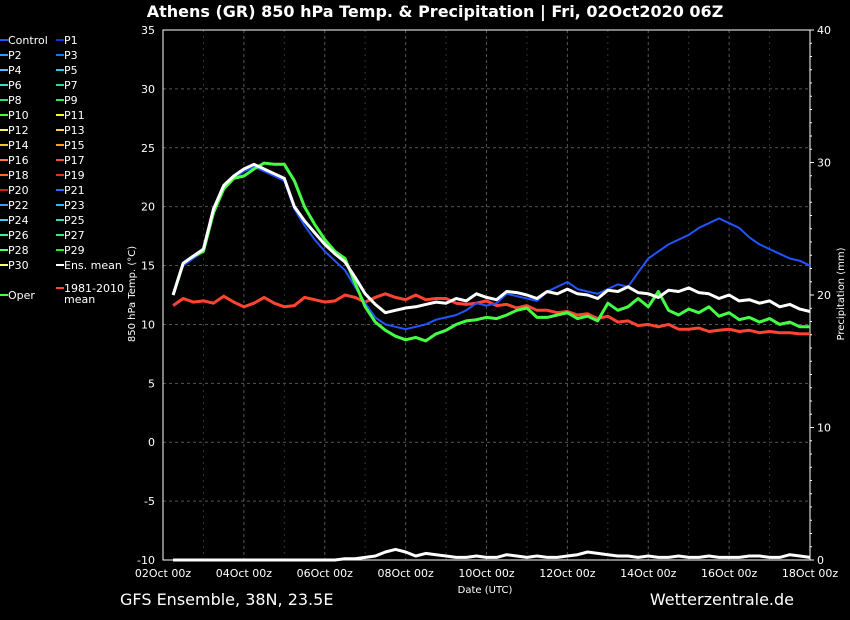  Describe the element at coordinates (93, 265) in the screenshot. I see `legend-label-right-15: Ens. mean` at that location.